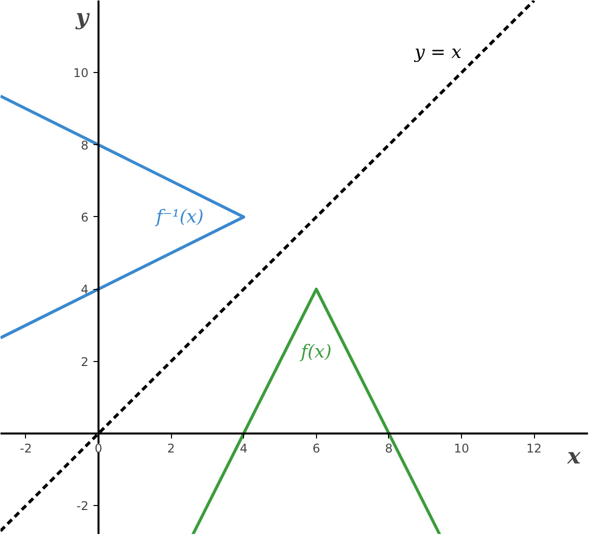 This screenshot has height=548, width=600. What do you see at coordinates (84, 361) in the screenshot?
I see `y-tick-label: 2` at bounding box center [84, 361].